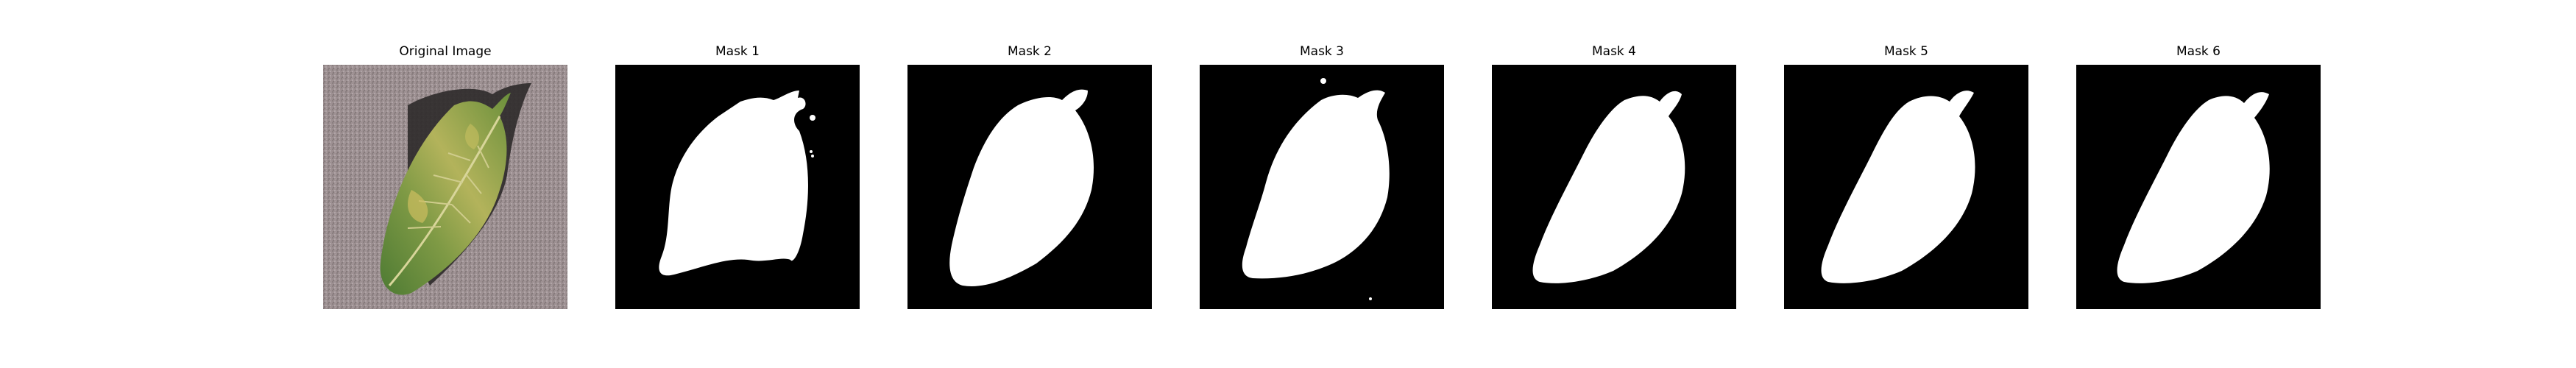 The image size is (2576, 368). I want to click on panel-title-mask-3: Mask 3, so click(1321, 52).